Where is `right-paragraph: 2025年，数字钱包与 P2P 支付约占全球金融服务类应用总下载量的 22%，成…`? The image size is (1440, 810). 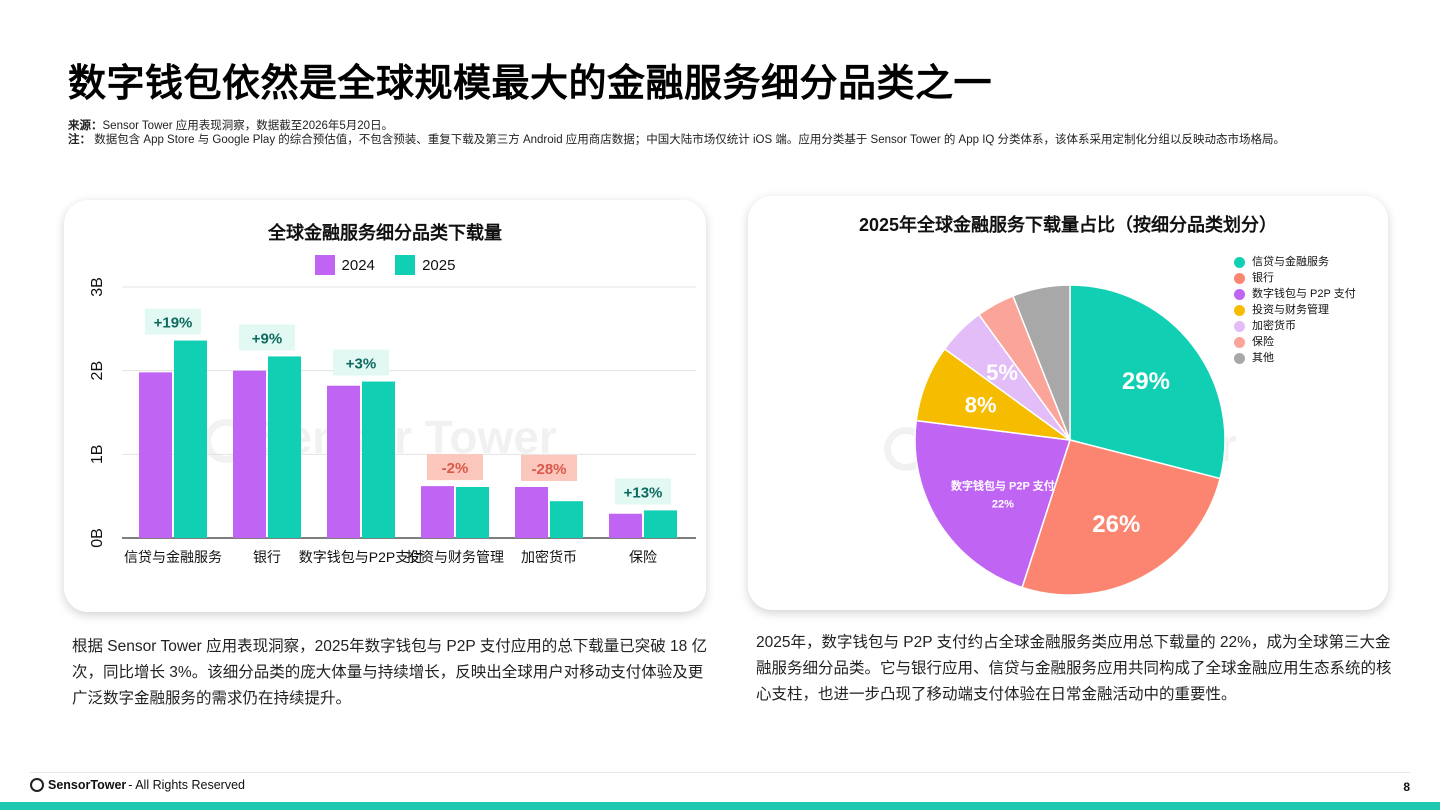
right-paragraph: 2025年，数字钱包与 P2P 支付约占全球金融服务类应用总下载量的 22%，成… is located at coordinates (1074, 668).